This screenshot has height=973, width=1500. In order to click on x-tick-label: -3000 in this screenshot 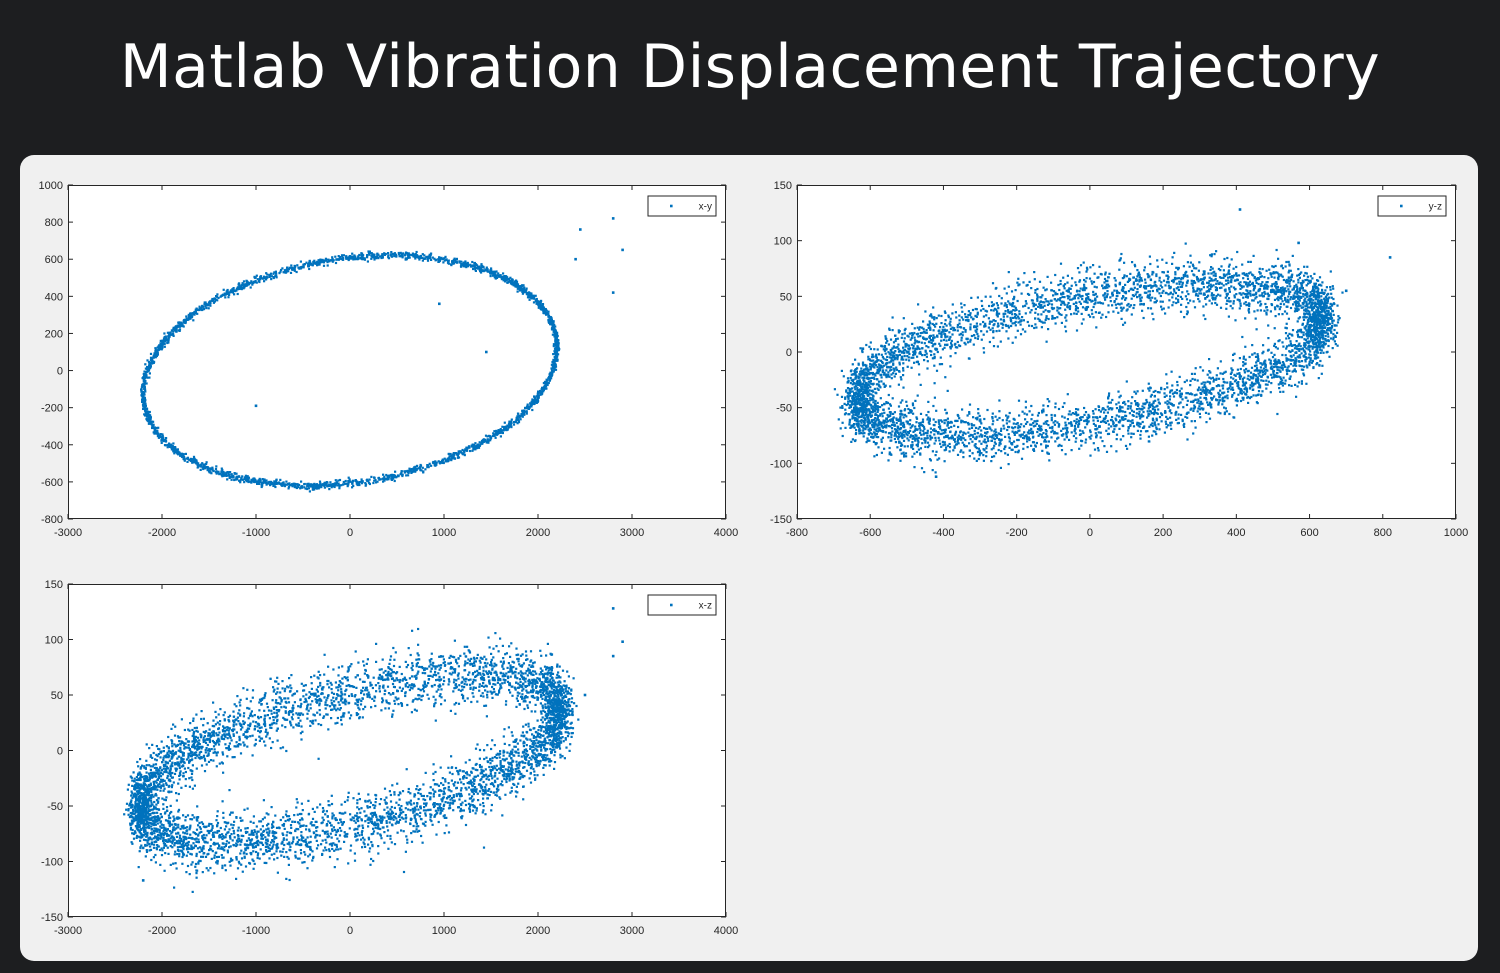, I will do `click(68, 533)`.